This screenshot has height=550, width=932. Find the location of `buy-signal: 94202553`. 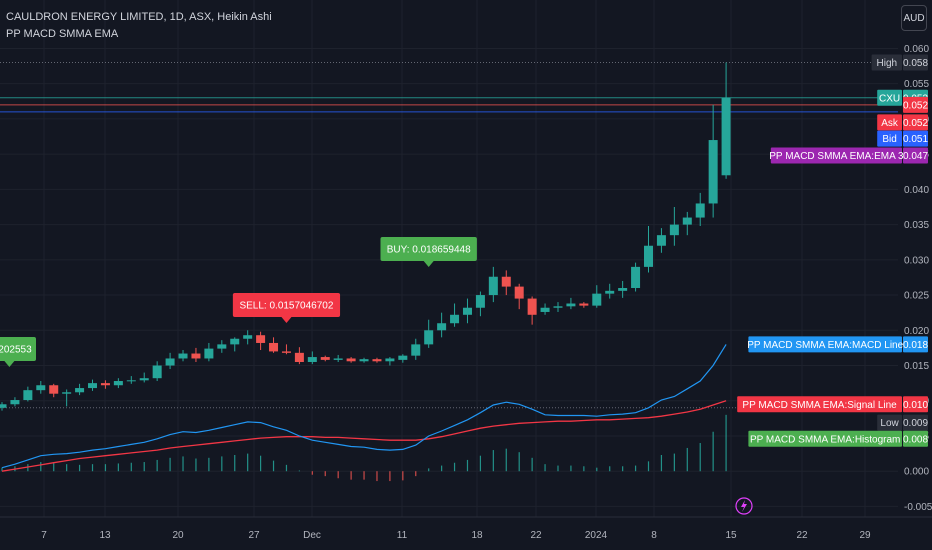

buy-signal: 94202553 is located at coordinates (18, 352).